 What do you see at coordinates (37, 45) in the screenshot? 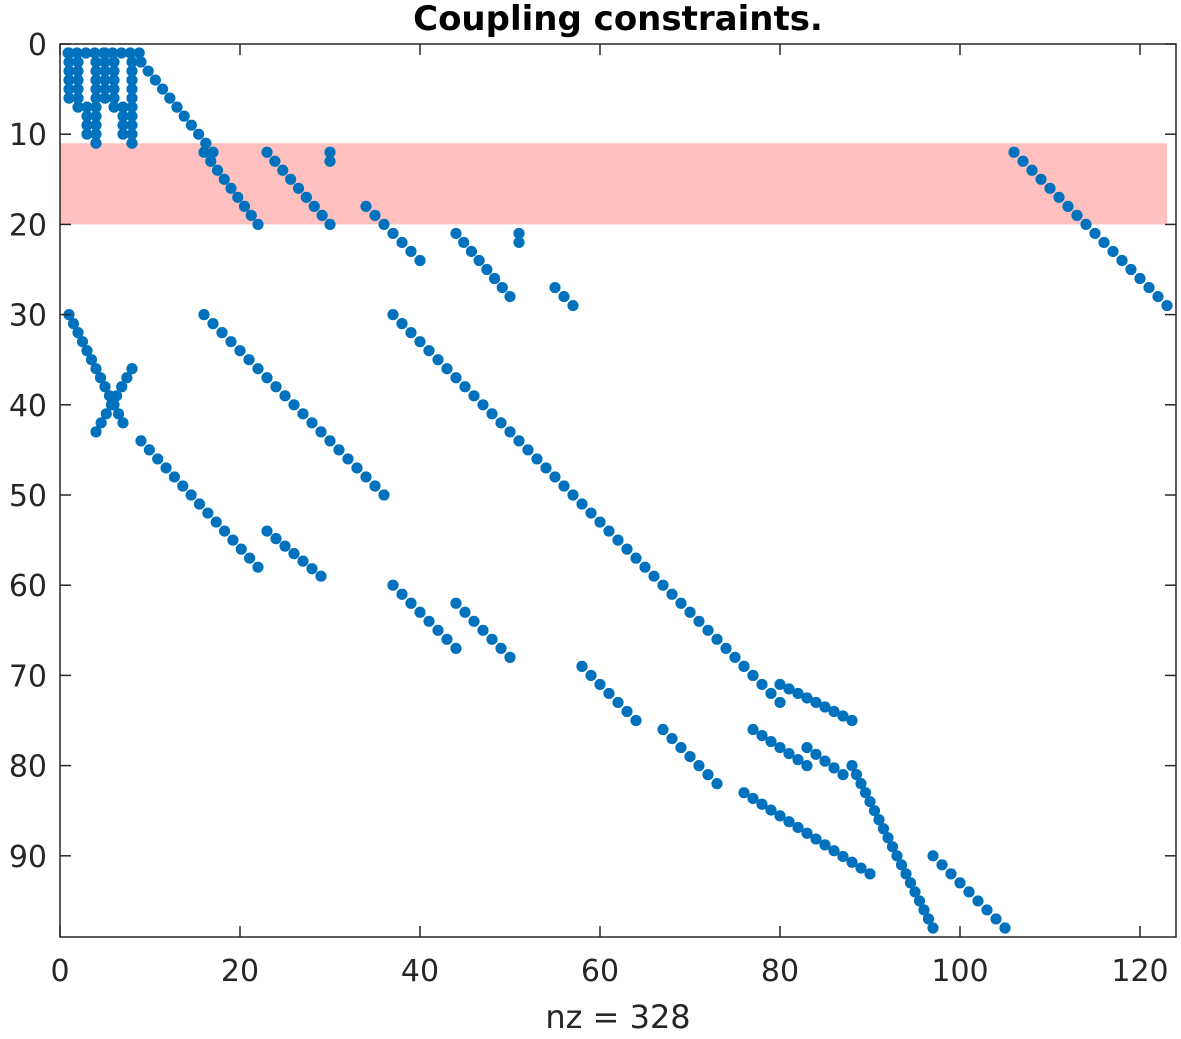
I see `y-tick-label: 0` at bounding box center [37, 45].